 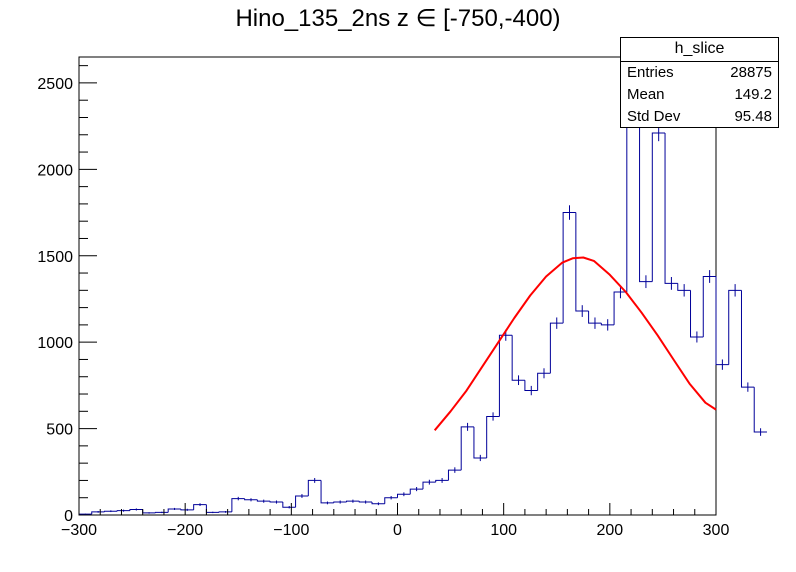 I want to click on stats-row-entries: Entries 28875, so click(x=699, y=73).